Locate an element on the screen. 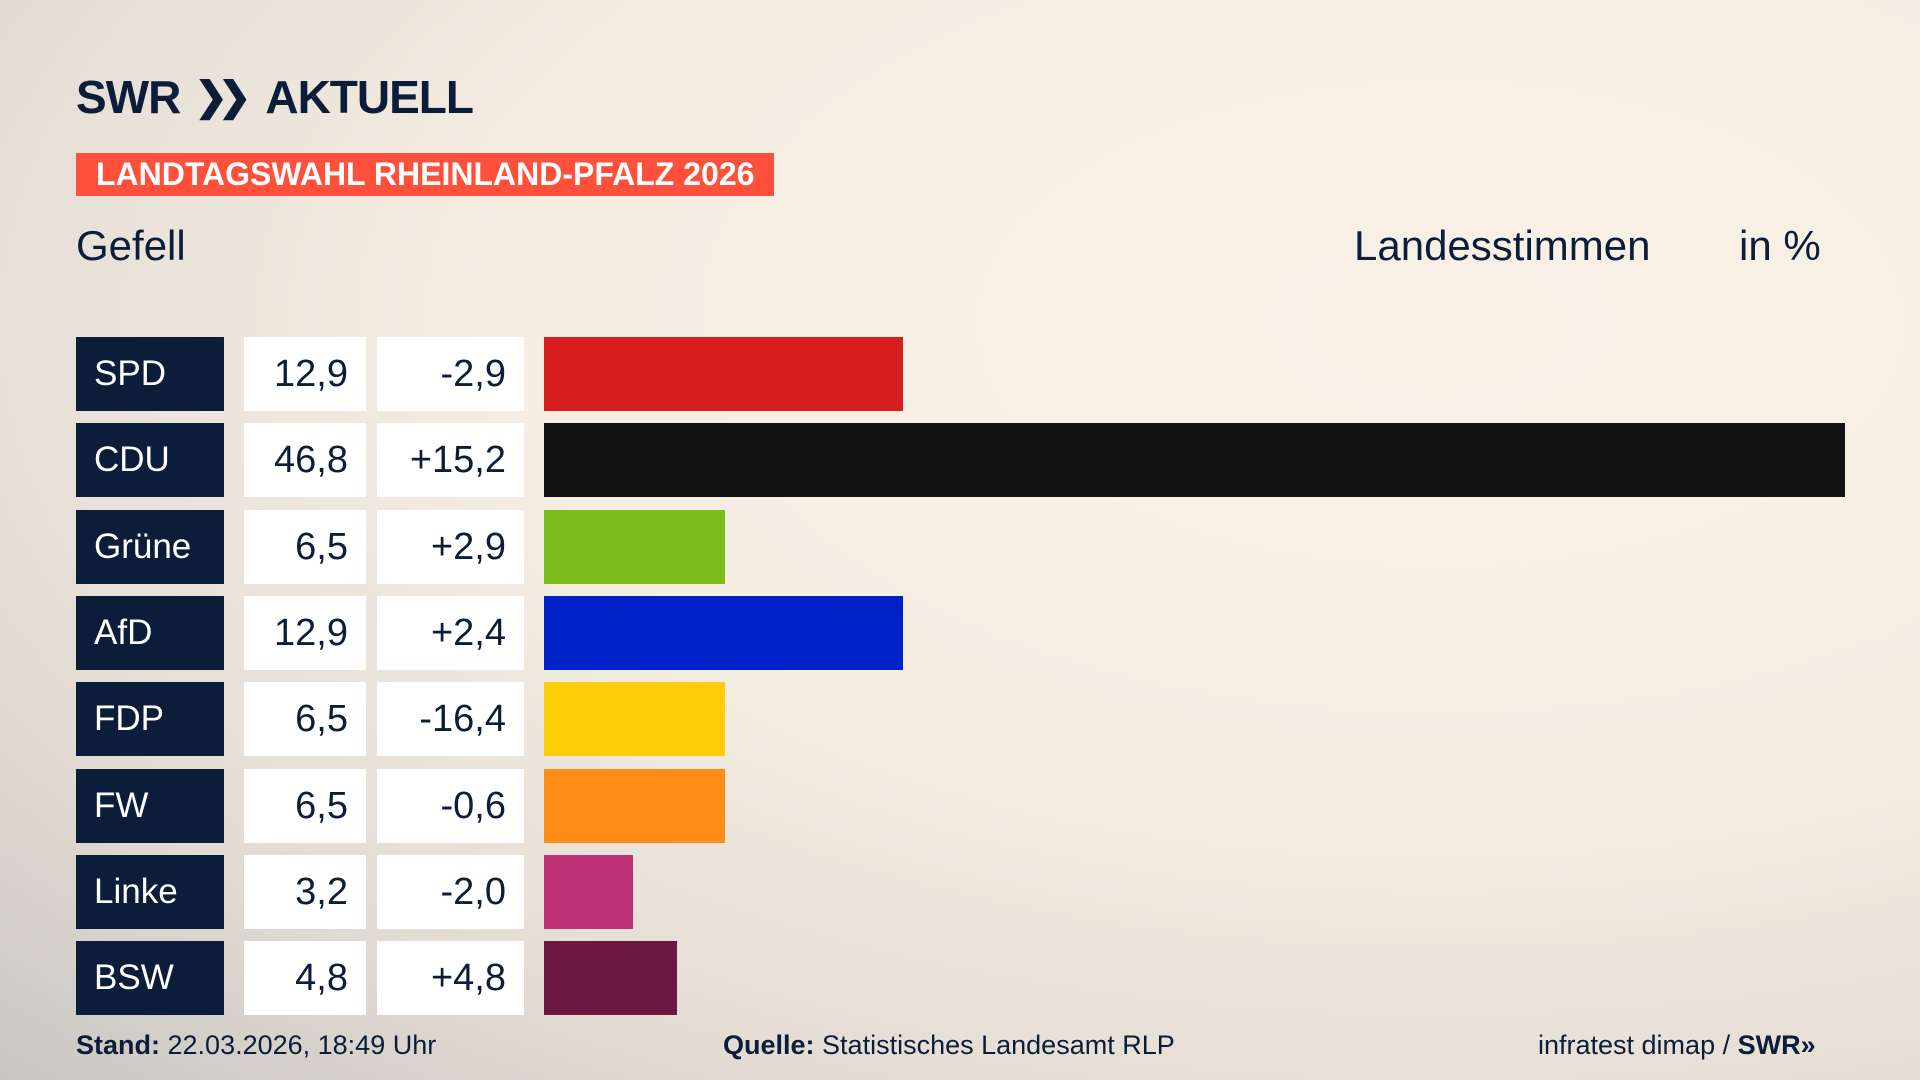 The image size is (1920, 1080). stand-label: Stand: is located at coordinates (118, 1045).